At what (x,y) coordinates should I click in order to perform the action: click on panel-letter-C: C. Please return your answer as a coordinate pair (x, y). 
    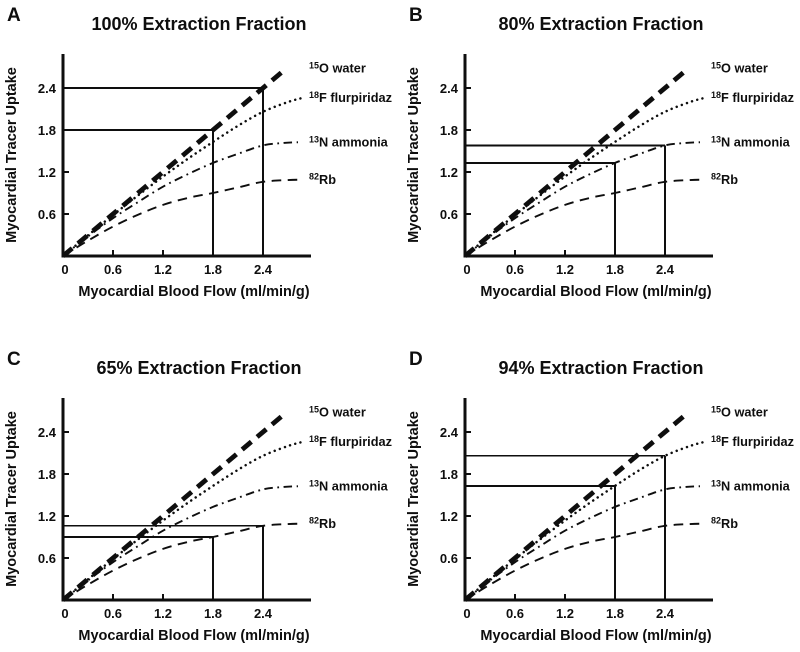
    Looking at the image, I should click on (14, 359).